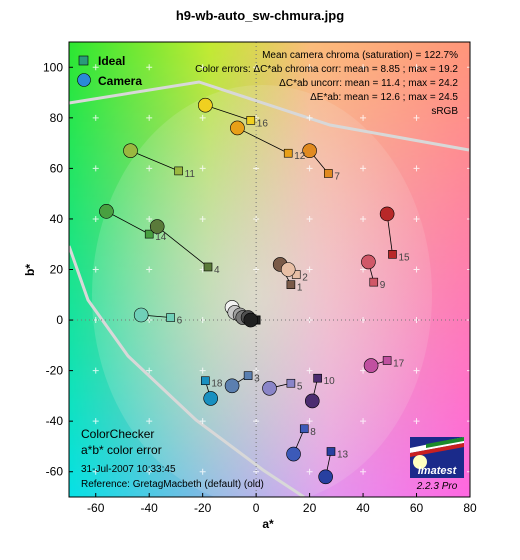  I want to click on y-tick-label: -60, so click(55, 472).